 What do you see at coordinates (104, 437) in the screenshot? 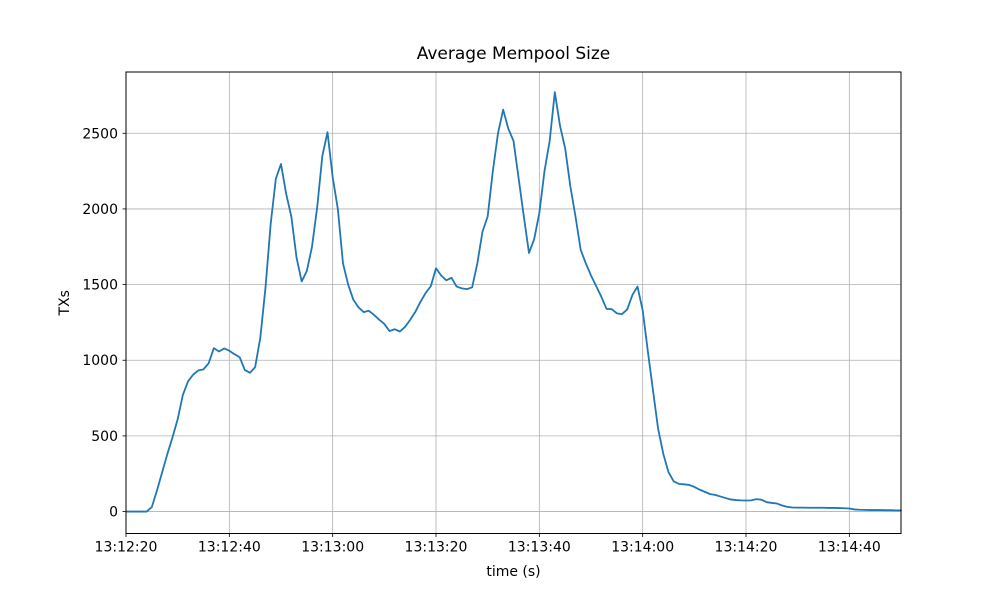
I see `y-tick-label: 500` at bounding box center [104, 437].